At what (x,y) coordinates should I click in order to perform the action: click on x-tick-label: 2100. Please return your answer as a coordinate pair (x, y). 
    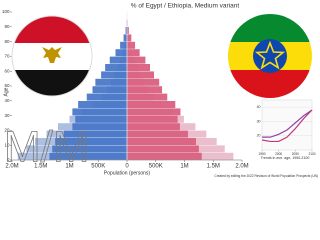
    Looking at the image, I should click on (311, 154).